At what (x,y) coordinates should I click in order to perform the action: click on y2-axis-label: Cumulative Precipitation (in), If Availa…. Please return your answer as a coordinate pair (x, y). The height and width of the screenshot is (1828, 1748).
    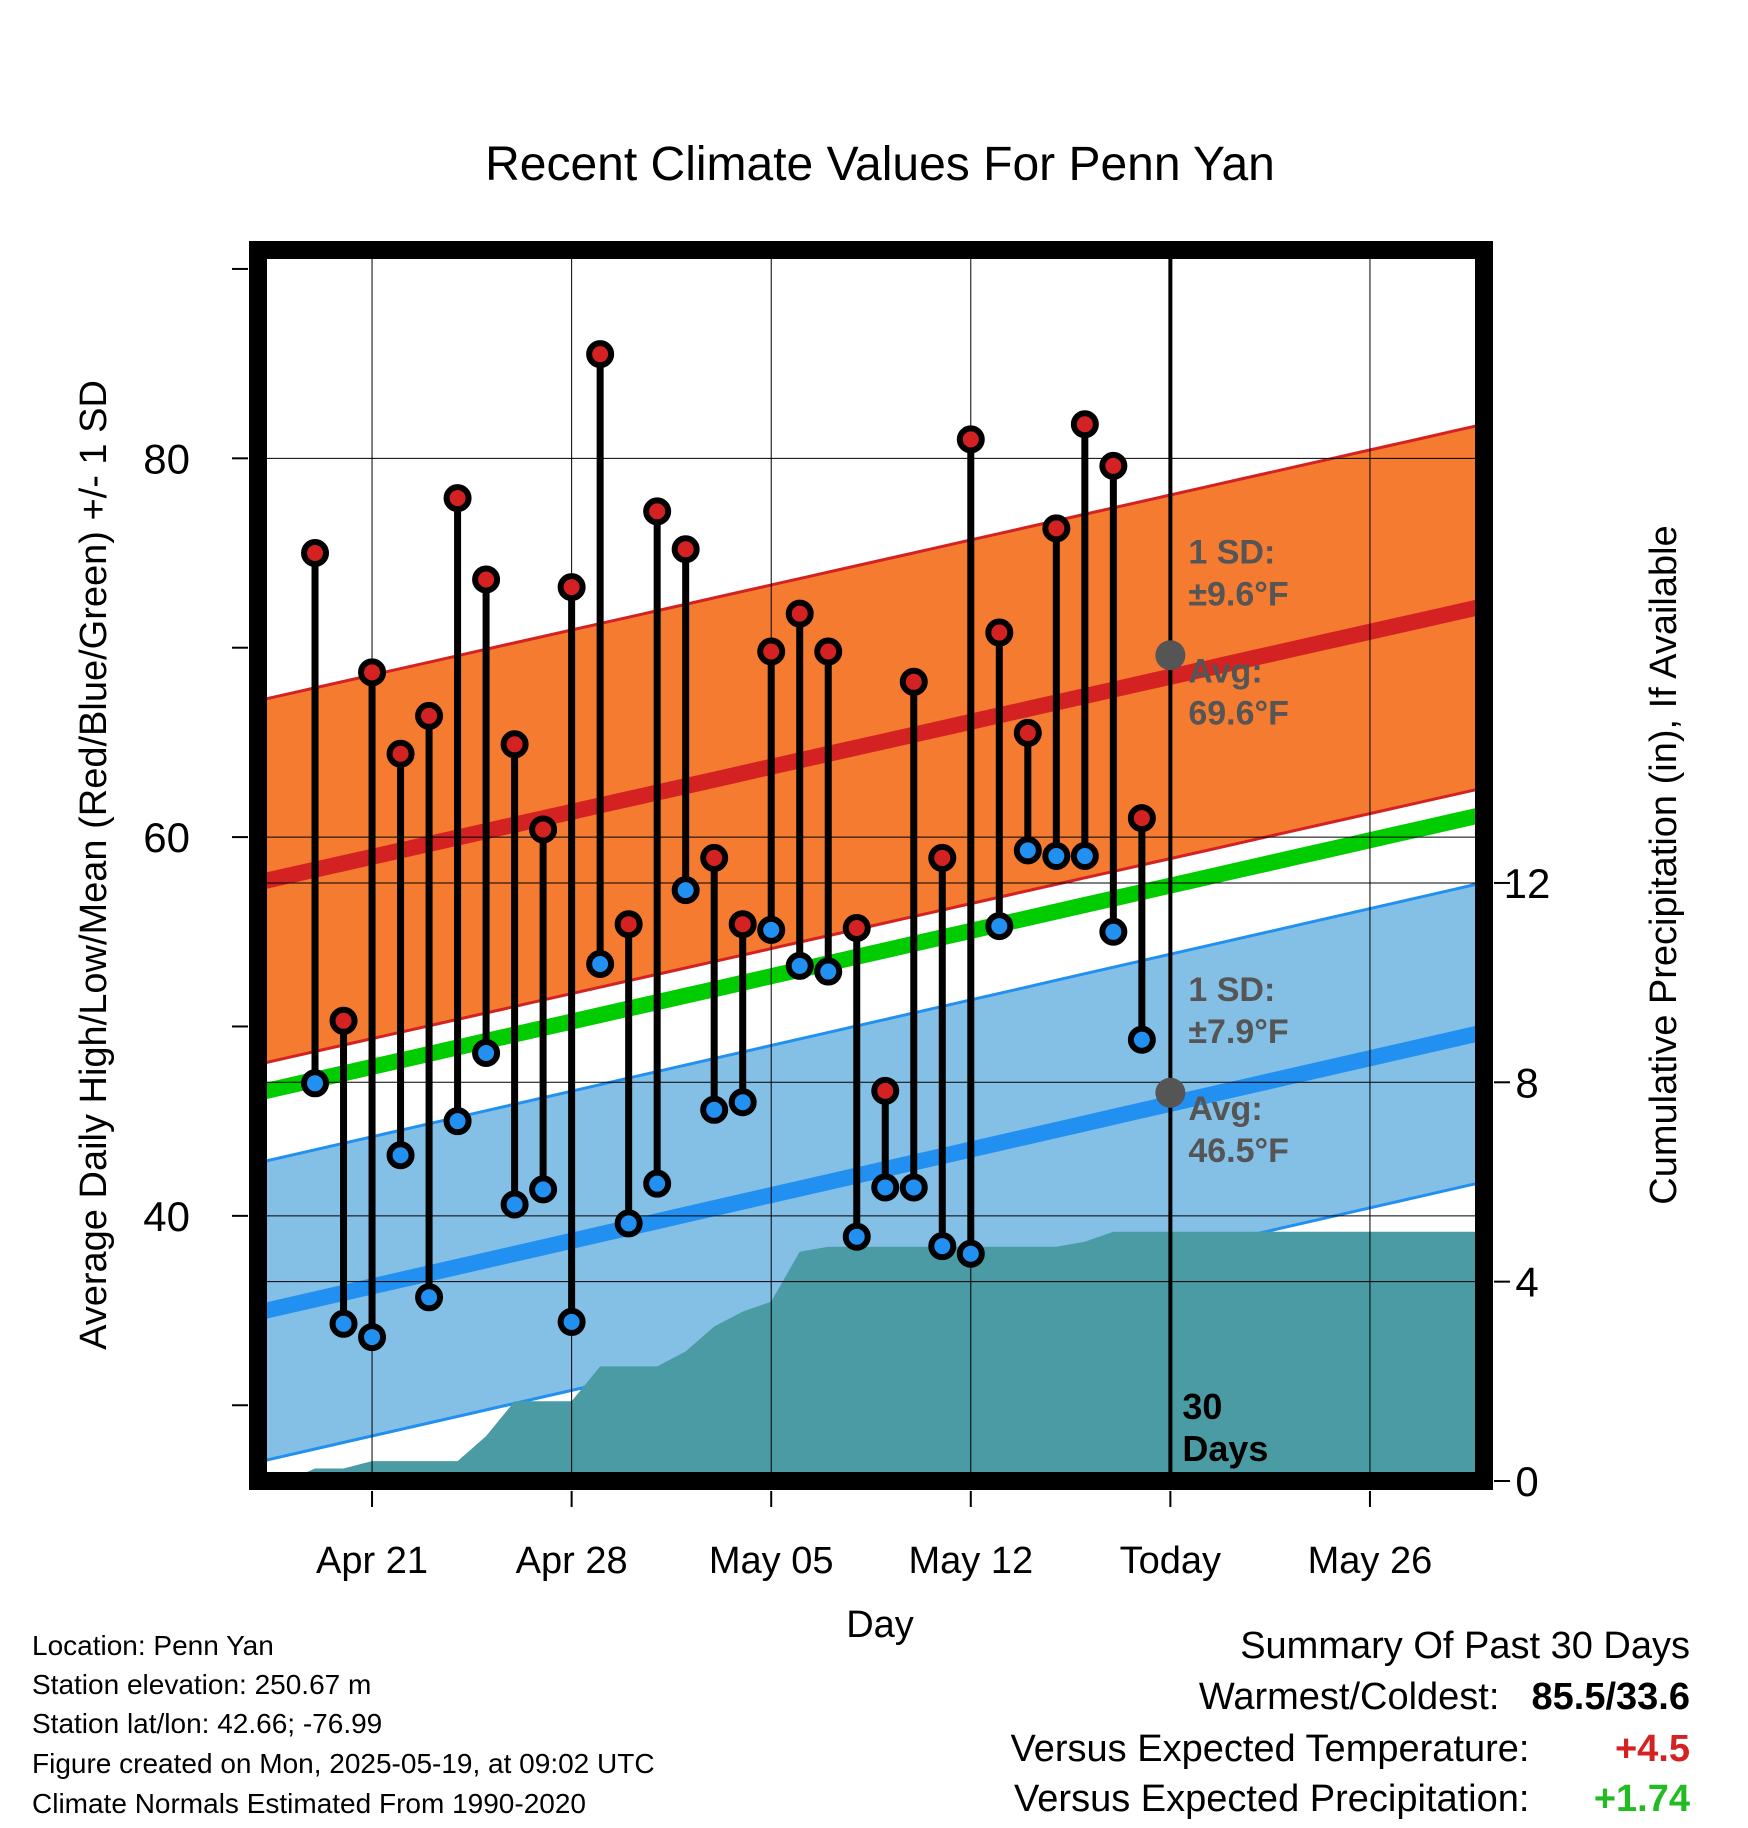
    Looking at the image, I should click on (1664, 864).